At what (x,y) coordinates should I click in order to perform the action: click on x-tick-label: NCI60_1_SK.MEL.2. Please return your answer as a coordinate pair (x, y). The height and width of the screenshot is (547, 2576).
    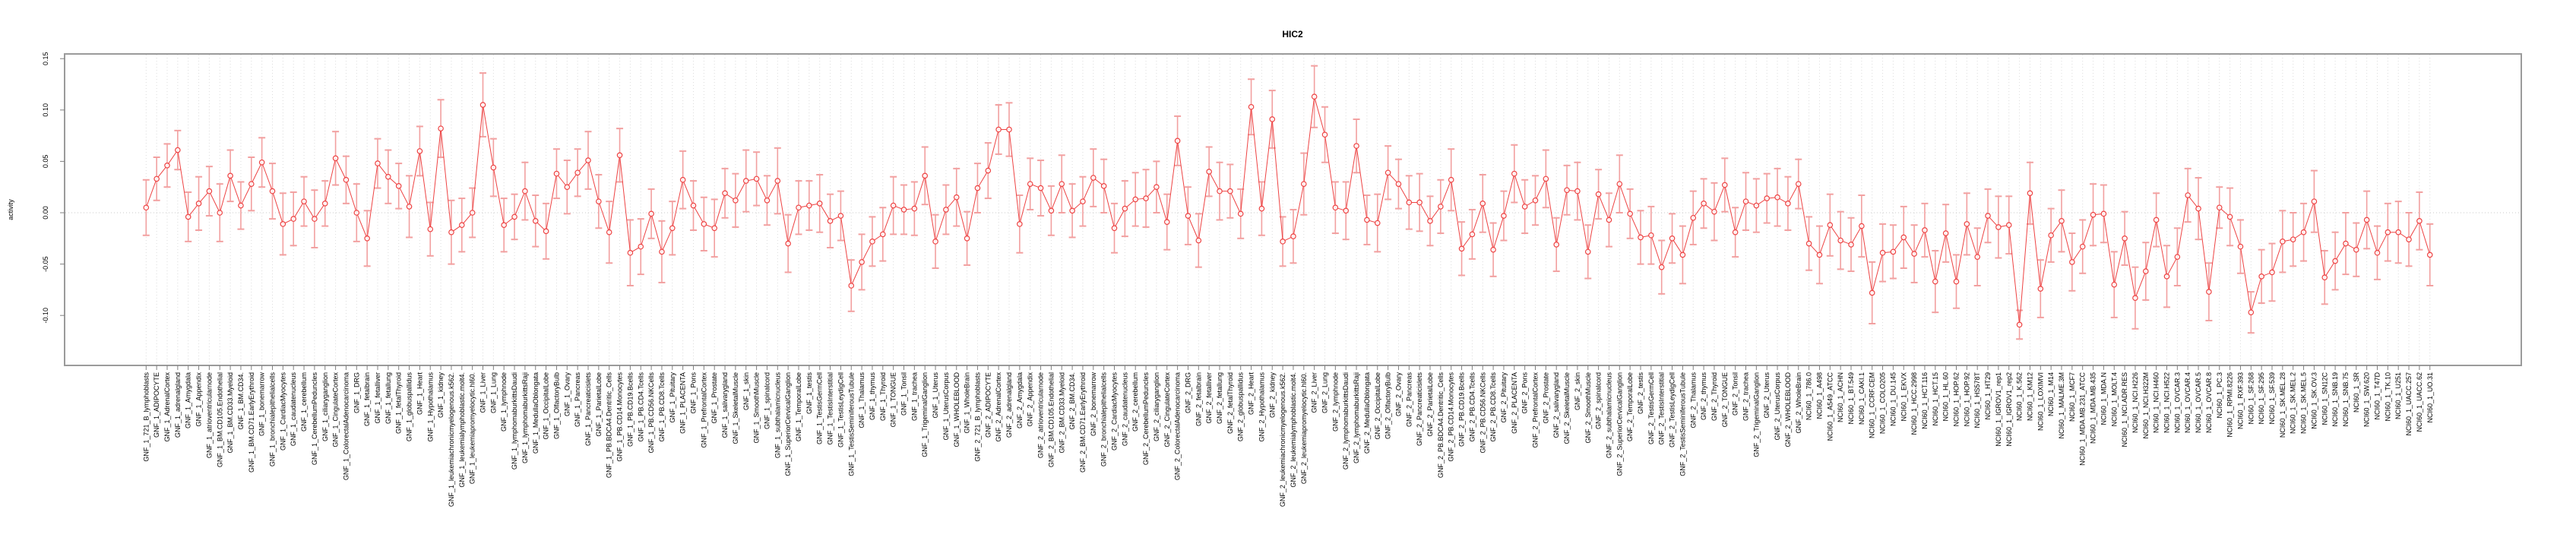
    Looking at the image, I should click on (2293, 403).